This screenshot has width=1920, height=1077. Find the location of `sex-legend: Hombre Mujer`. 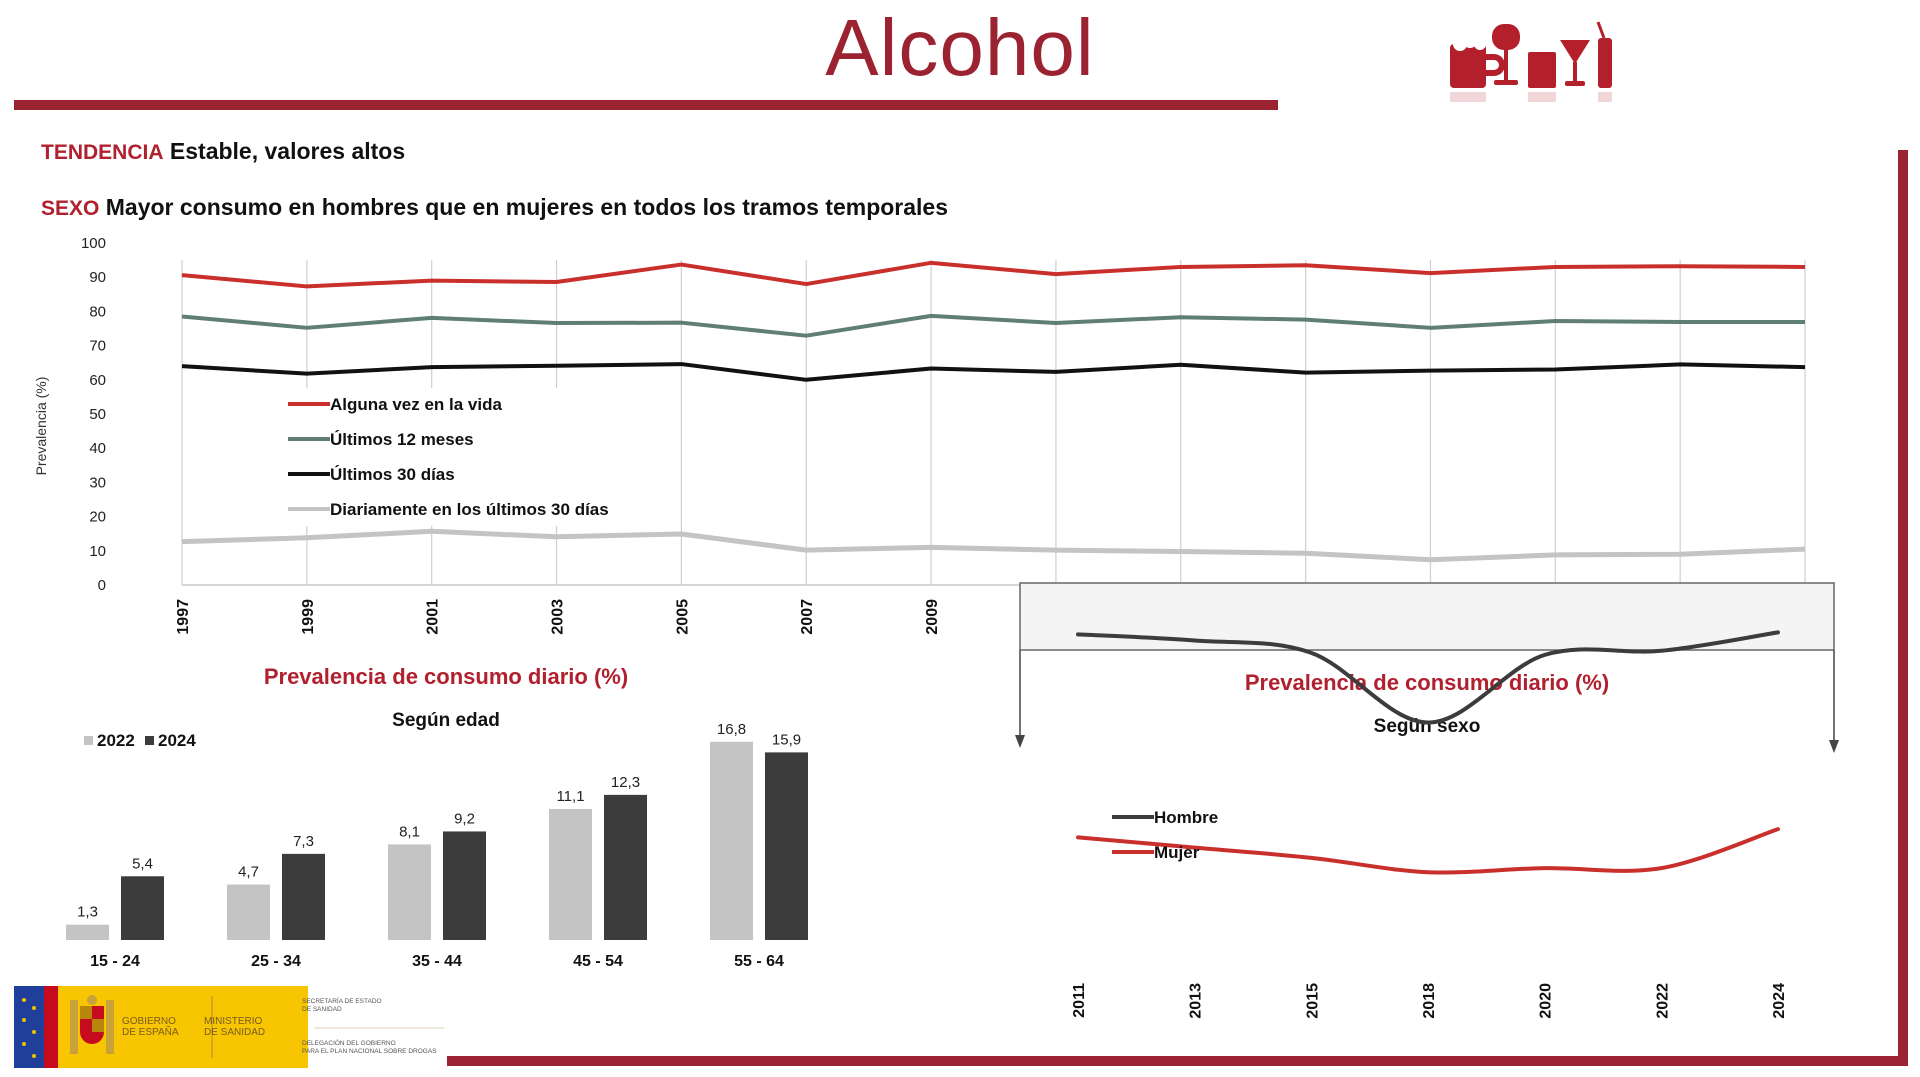

sex-legend: Hombre Mujer is located at coordinates (1165, 835).